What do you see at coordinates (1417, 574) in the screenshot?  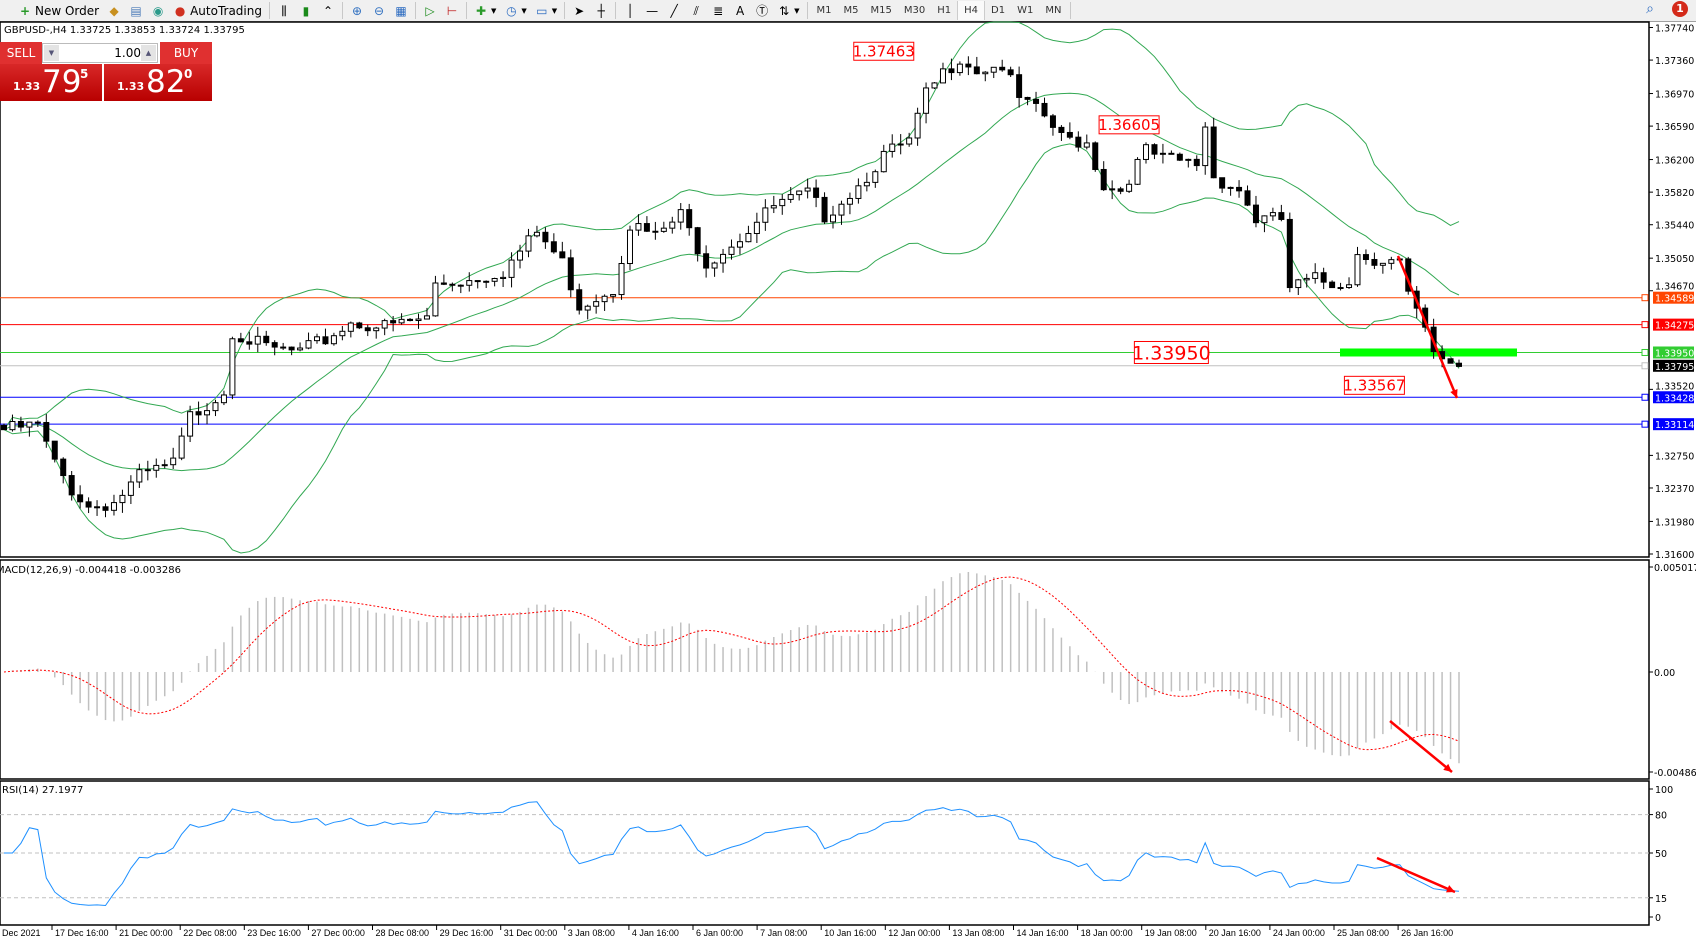 I see `trend-arrows` at bounding box center [1417, 574].